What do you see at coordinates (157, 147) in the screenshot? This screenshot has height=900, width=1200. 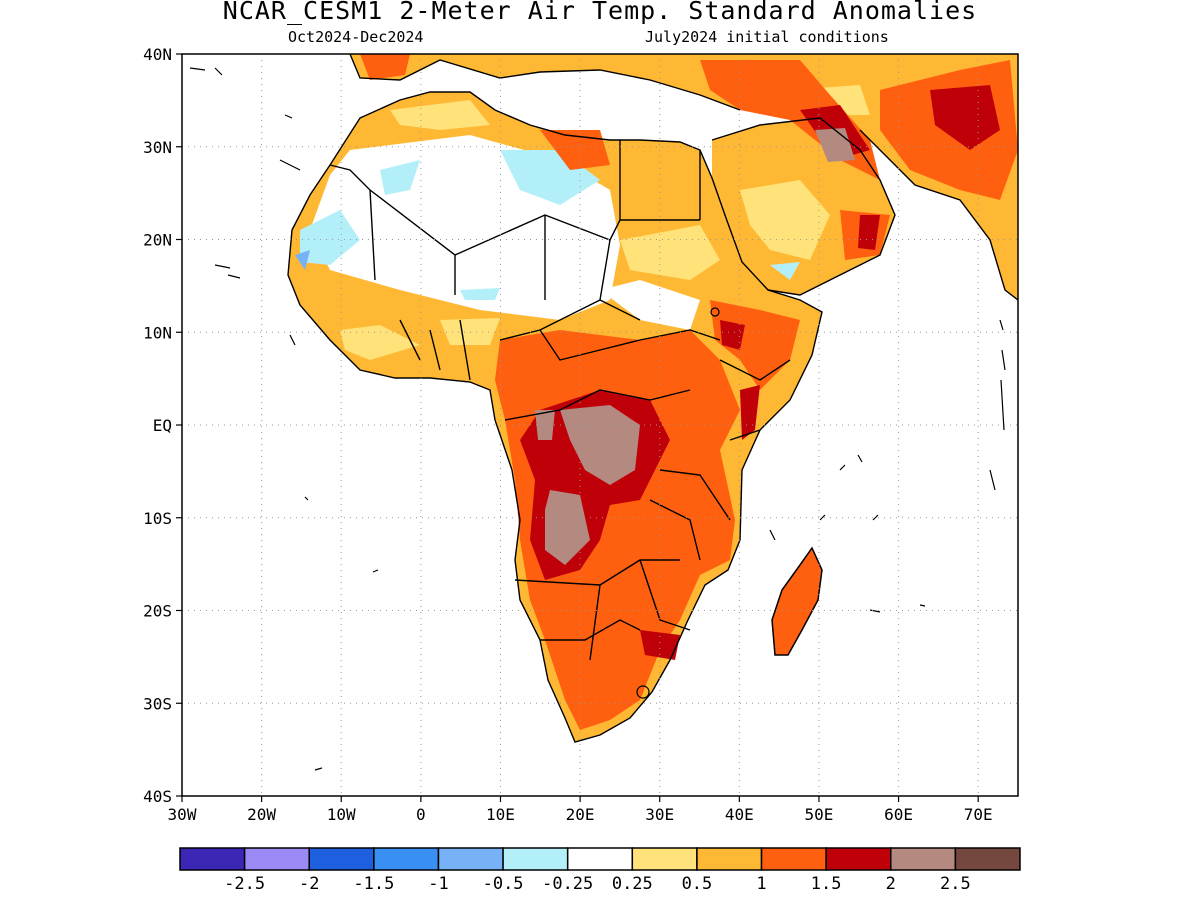 I see `lat-label: 30N` at bounding box center [157, 147].